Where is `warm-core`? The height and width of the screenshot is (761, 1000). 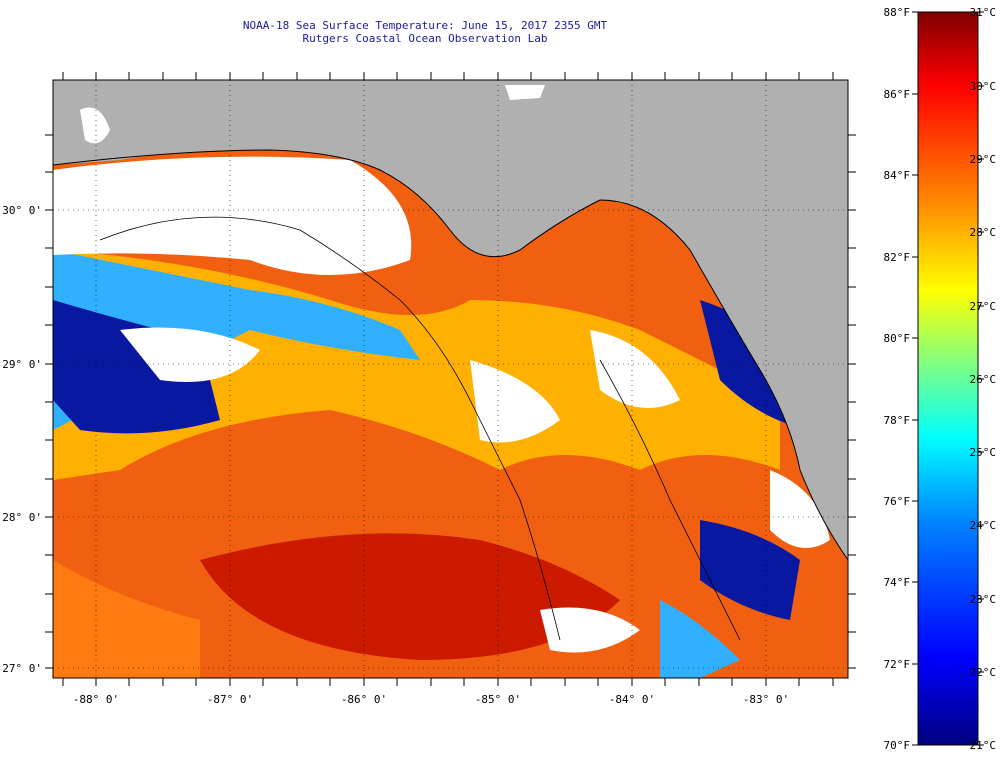
warm-core is located at coordinates (410, 596).